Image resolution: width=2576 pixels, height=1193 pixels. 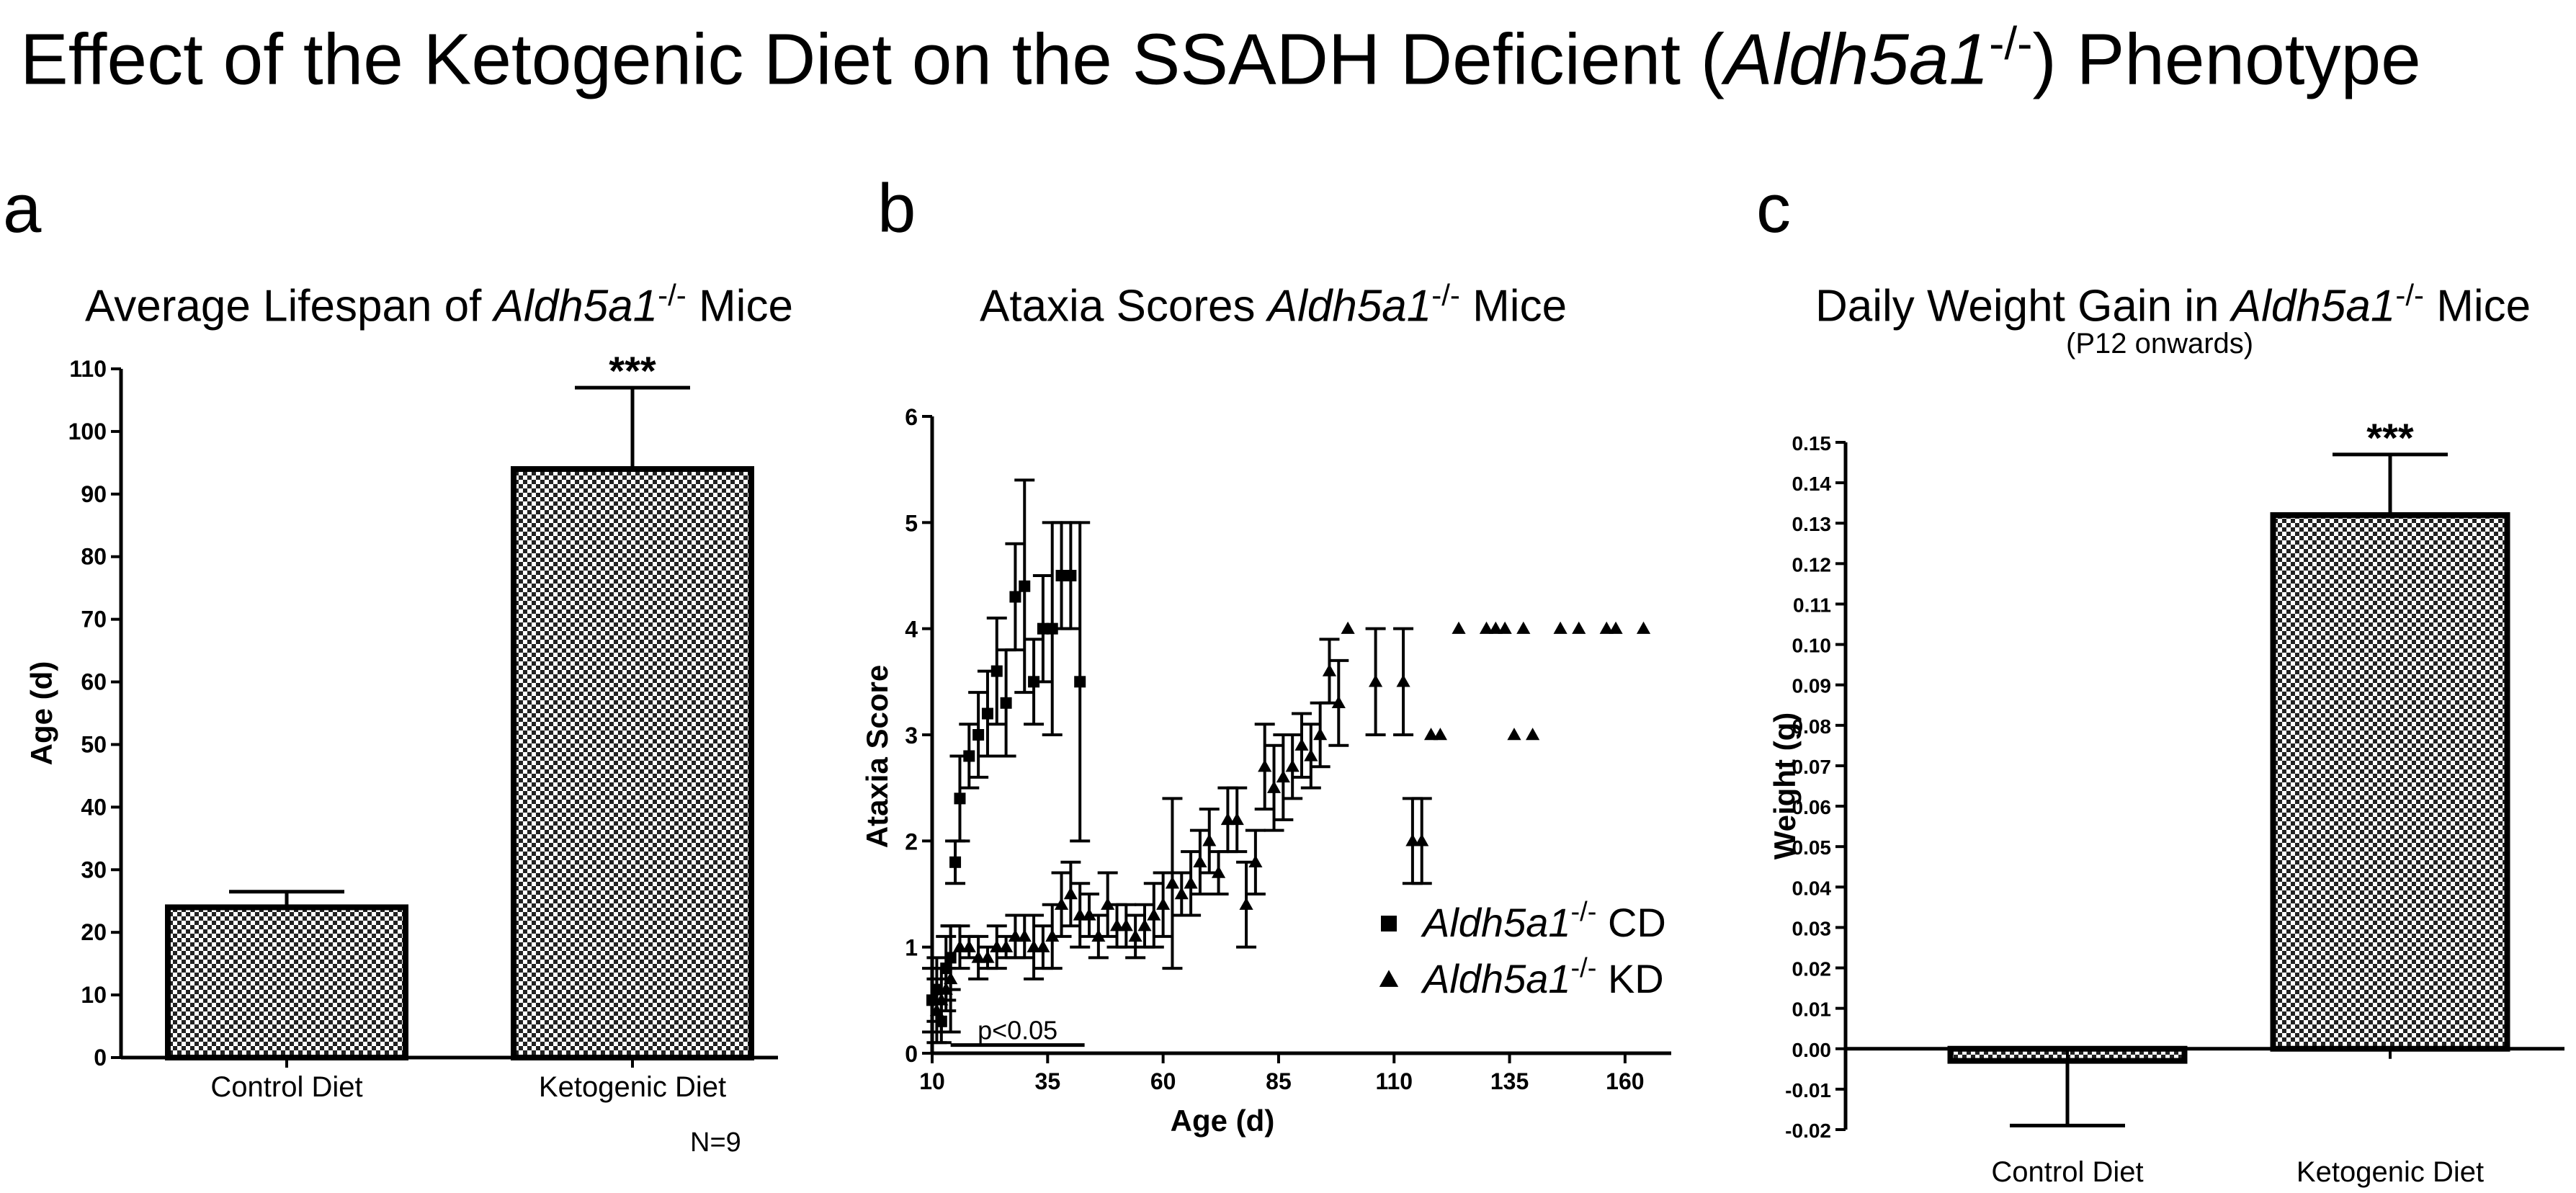 I want to click on y-tick-label: 0.01, so click(x=1812, y=1009).